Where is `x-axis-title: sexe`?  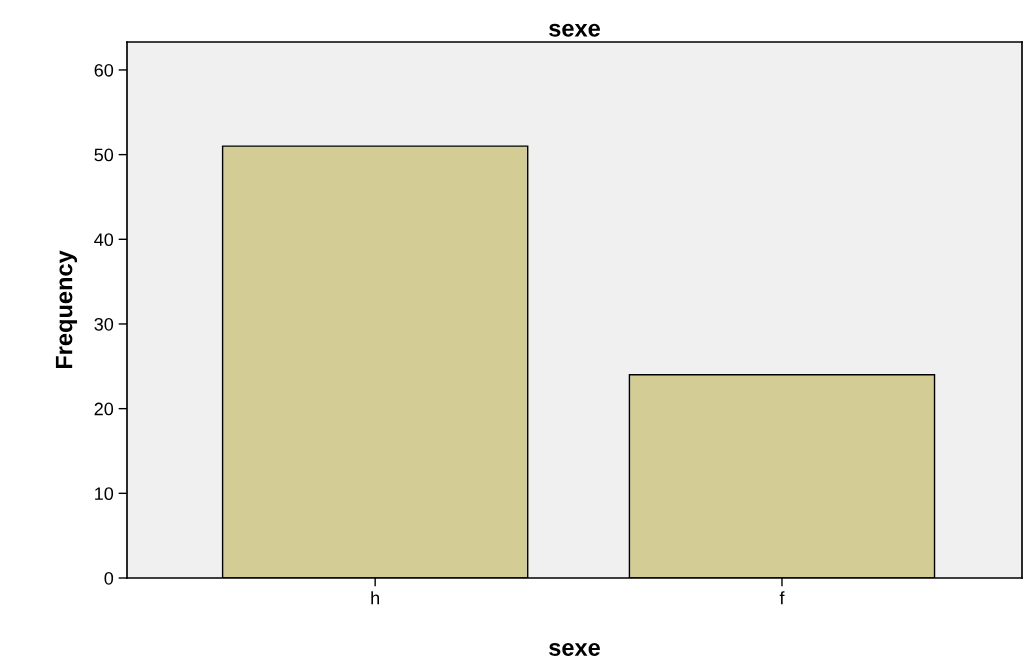
x-axis-title: sexe is located at coordinates (574, 649).